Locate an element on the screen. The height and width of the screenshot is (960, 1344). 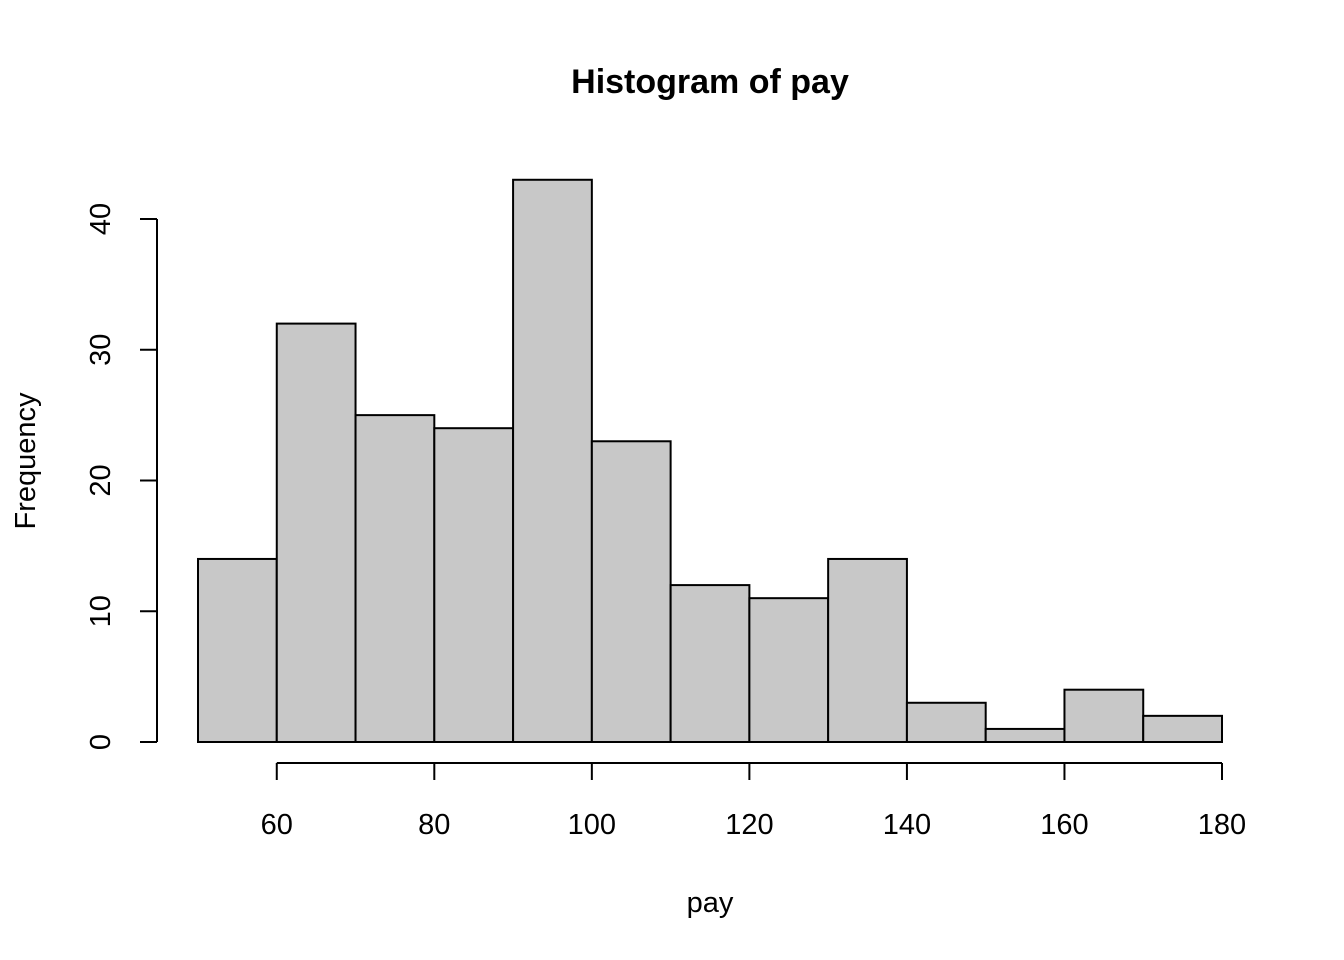
x-tick-label: 160 is located at coordinates (1064, 825).